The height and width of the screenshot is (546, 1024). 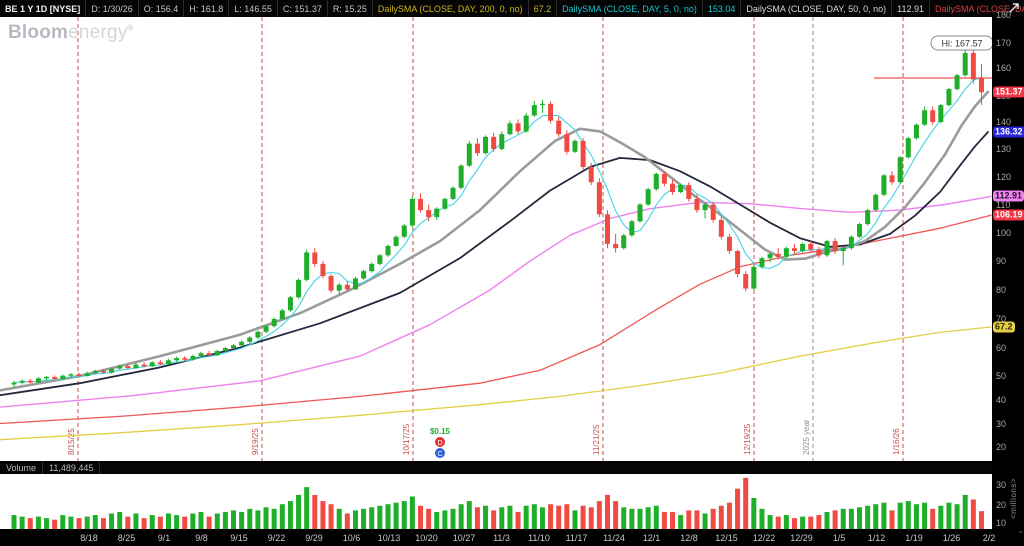 I want to click on date-tick-10-27: 10/27, so click(x=464, y=538).